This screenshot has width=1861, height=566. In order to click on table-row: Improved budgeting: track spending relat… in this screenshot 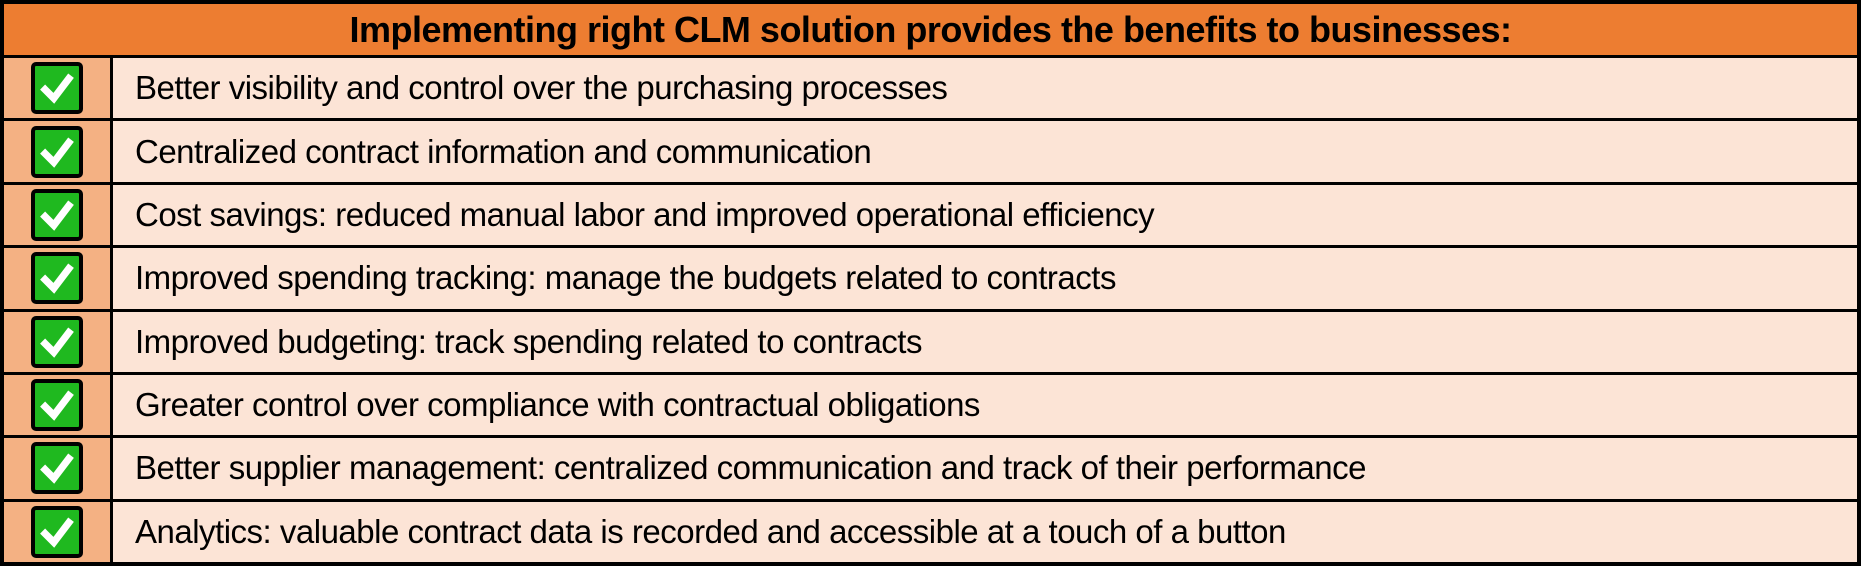, I will do `click(930, 340)`.